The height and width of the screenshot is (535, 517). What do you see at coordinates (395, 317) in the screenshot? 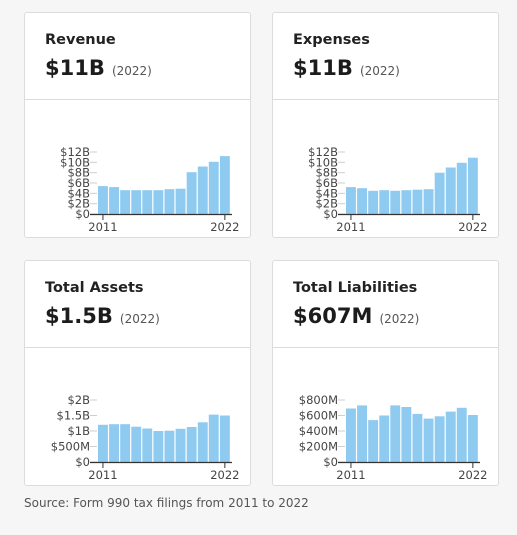
I see `card-value-row: $607M (2022)` at bounding box center [395, 317].